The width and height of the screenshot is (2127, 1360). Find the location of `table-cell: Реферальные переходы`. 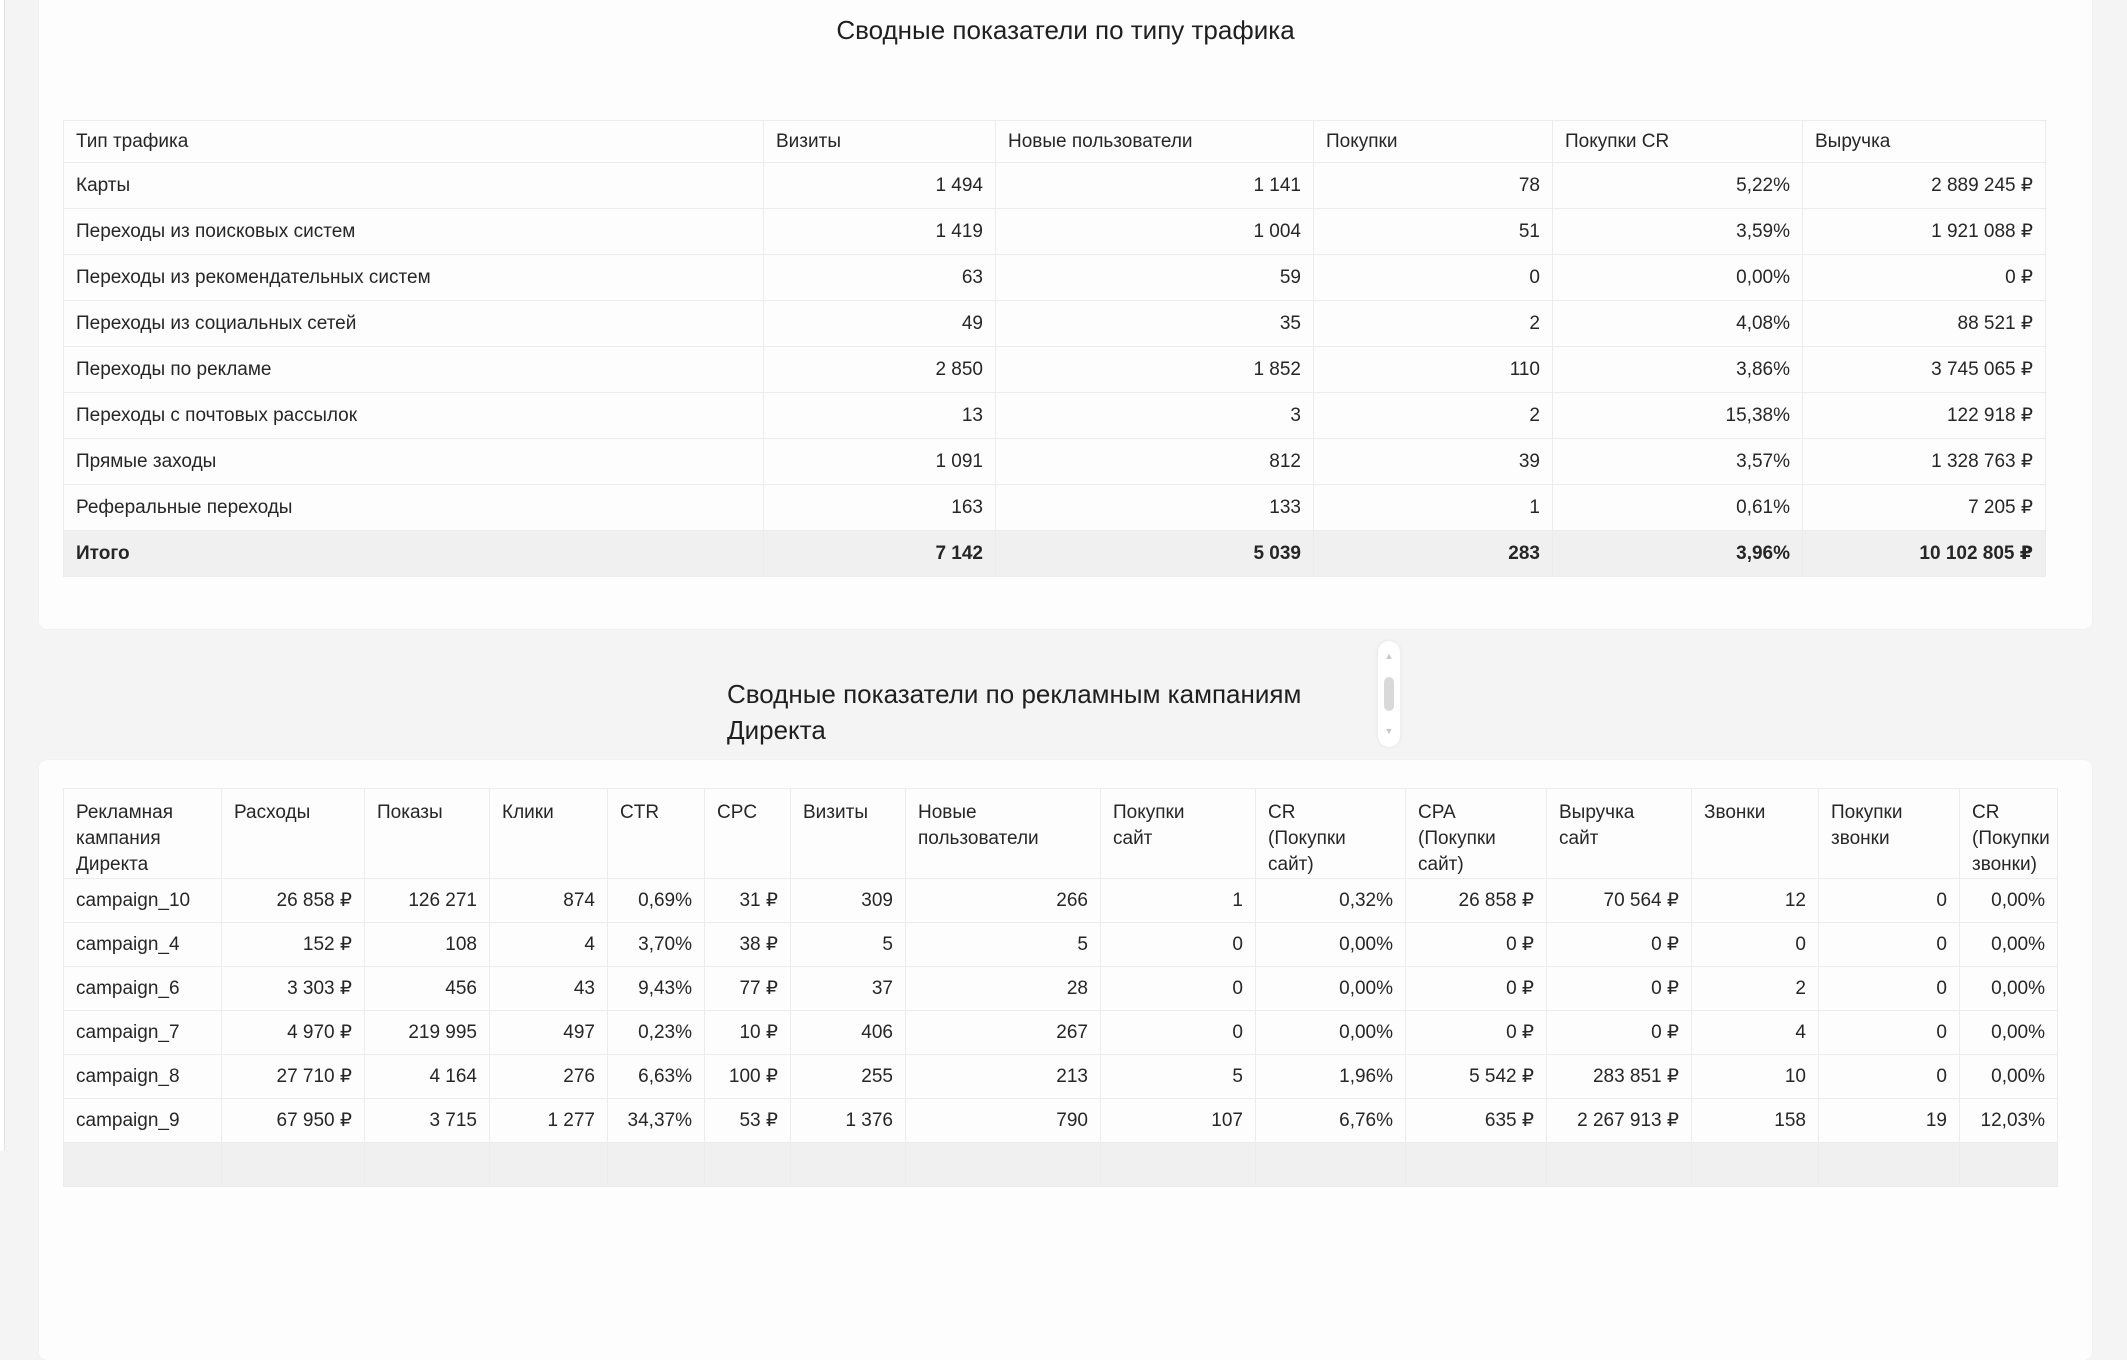

table-cell: Реферальные переходы is located at coordinates (413, 507).